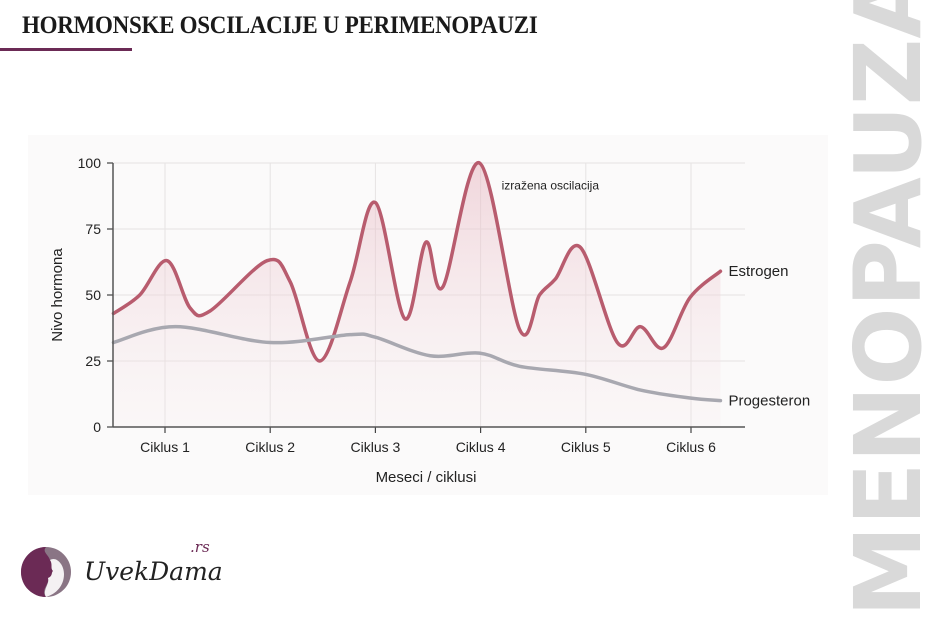 The height and width of the screenshot is (617, 925). I want to click on page-title: HORMONSKE OSCILACIJE U PERIMENOPAUZI, so click(280, 25).